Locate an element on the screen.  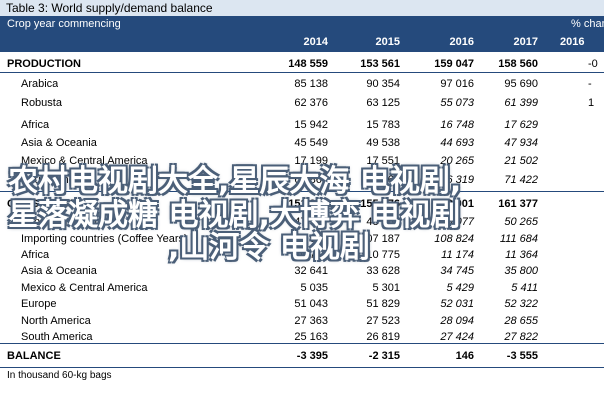
cell-2016: 50 077 is located at coordinates (457, 222).